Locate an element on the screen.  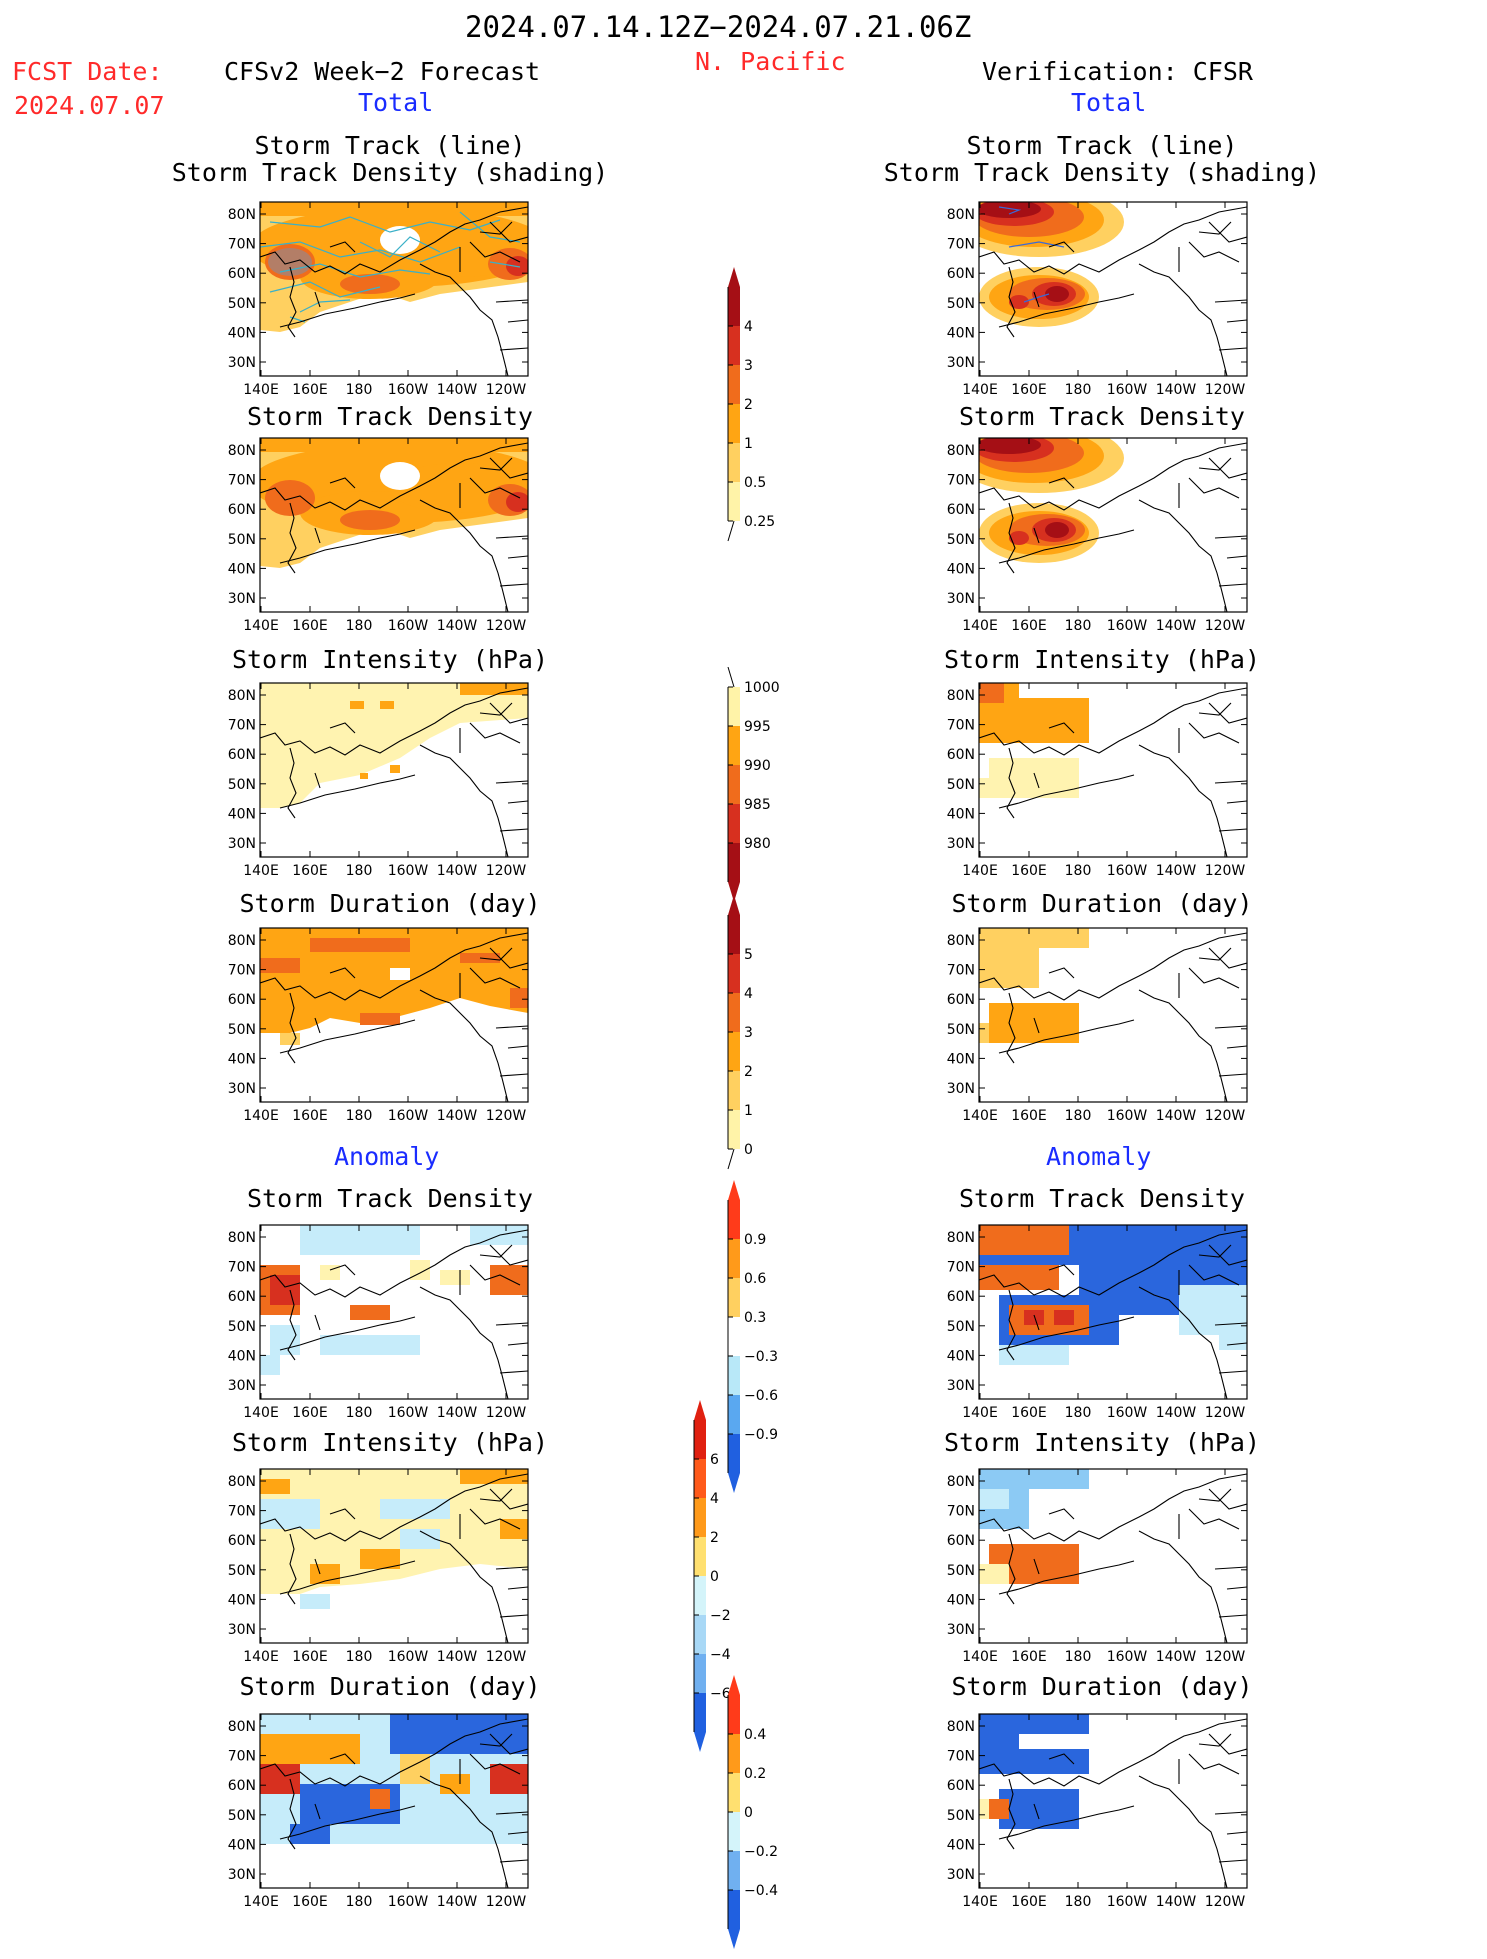
title-r5-left: Storm Track Density is located at coordinates (390, 1198).